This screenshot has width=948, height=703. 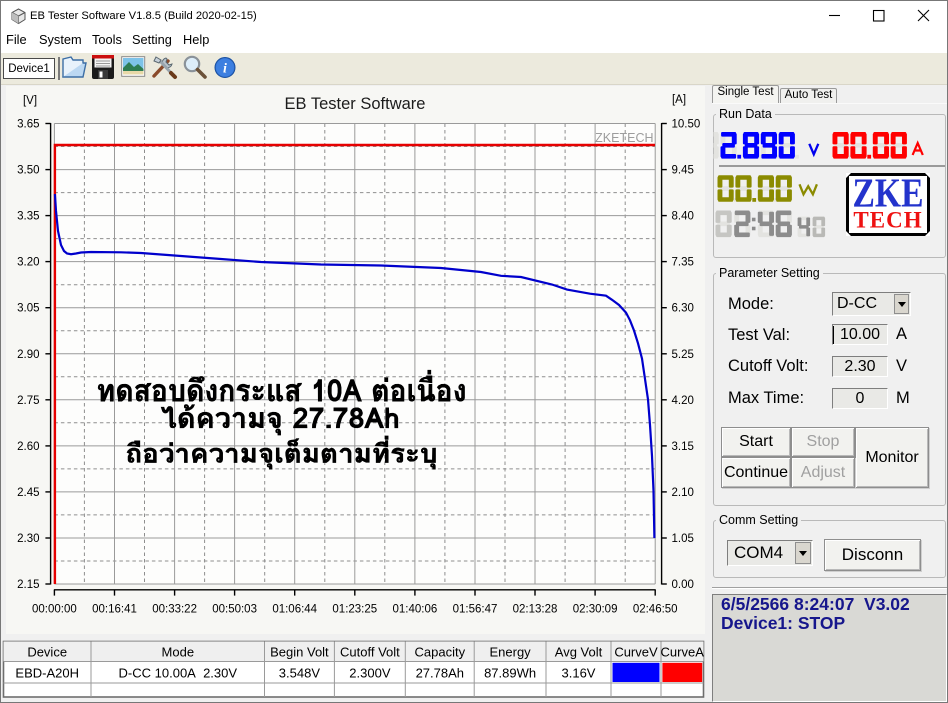 What do you see at coordinates (30, 101) in the screenshot?
I see `svg-text: [V]` at bounding box center [30, 101].